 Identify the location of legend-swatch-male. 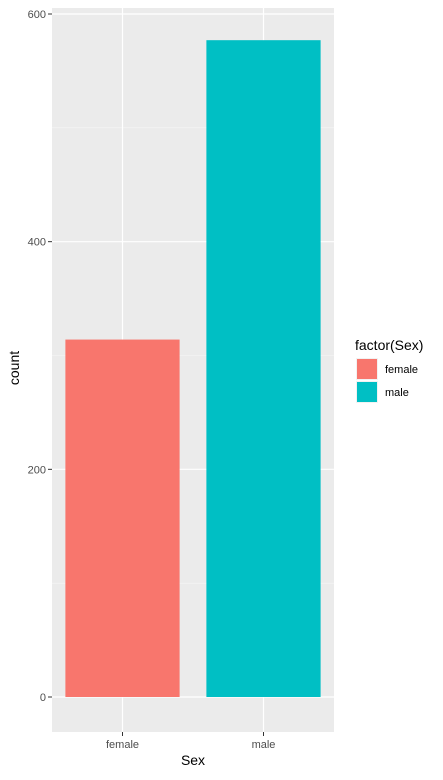
(367, 392).